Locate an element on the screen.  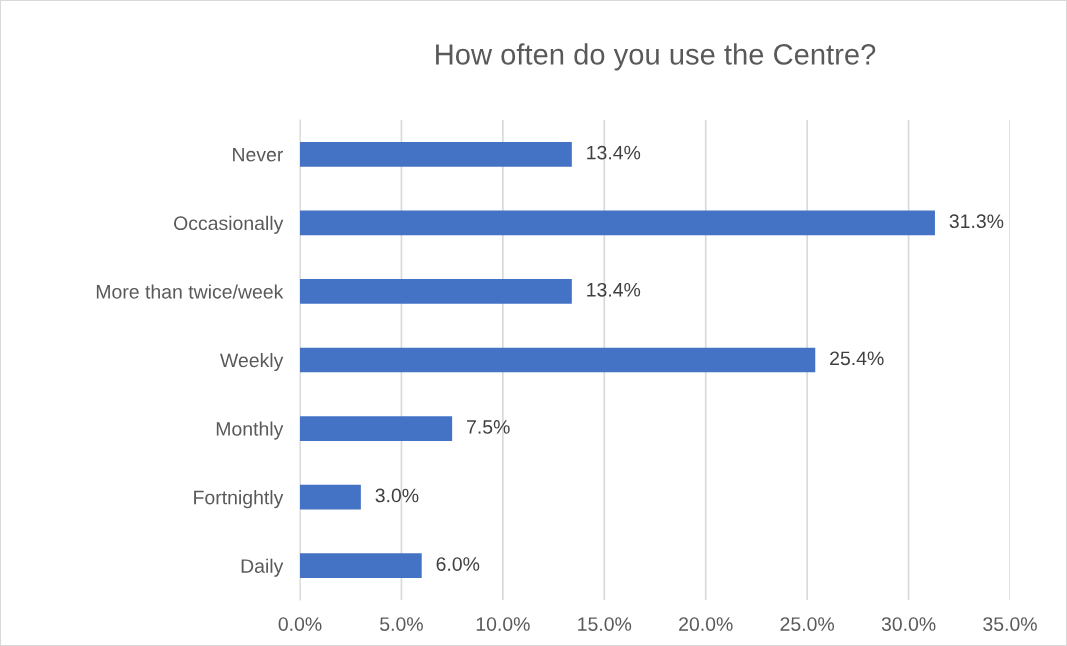
data-label: 7.5% is located at coordinates (488, 427).